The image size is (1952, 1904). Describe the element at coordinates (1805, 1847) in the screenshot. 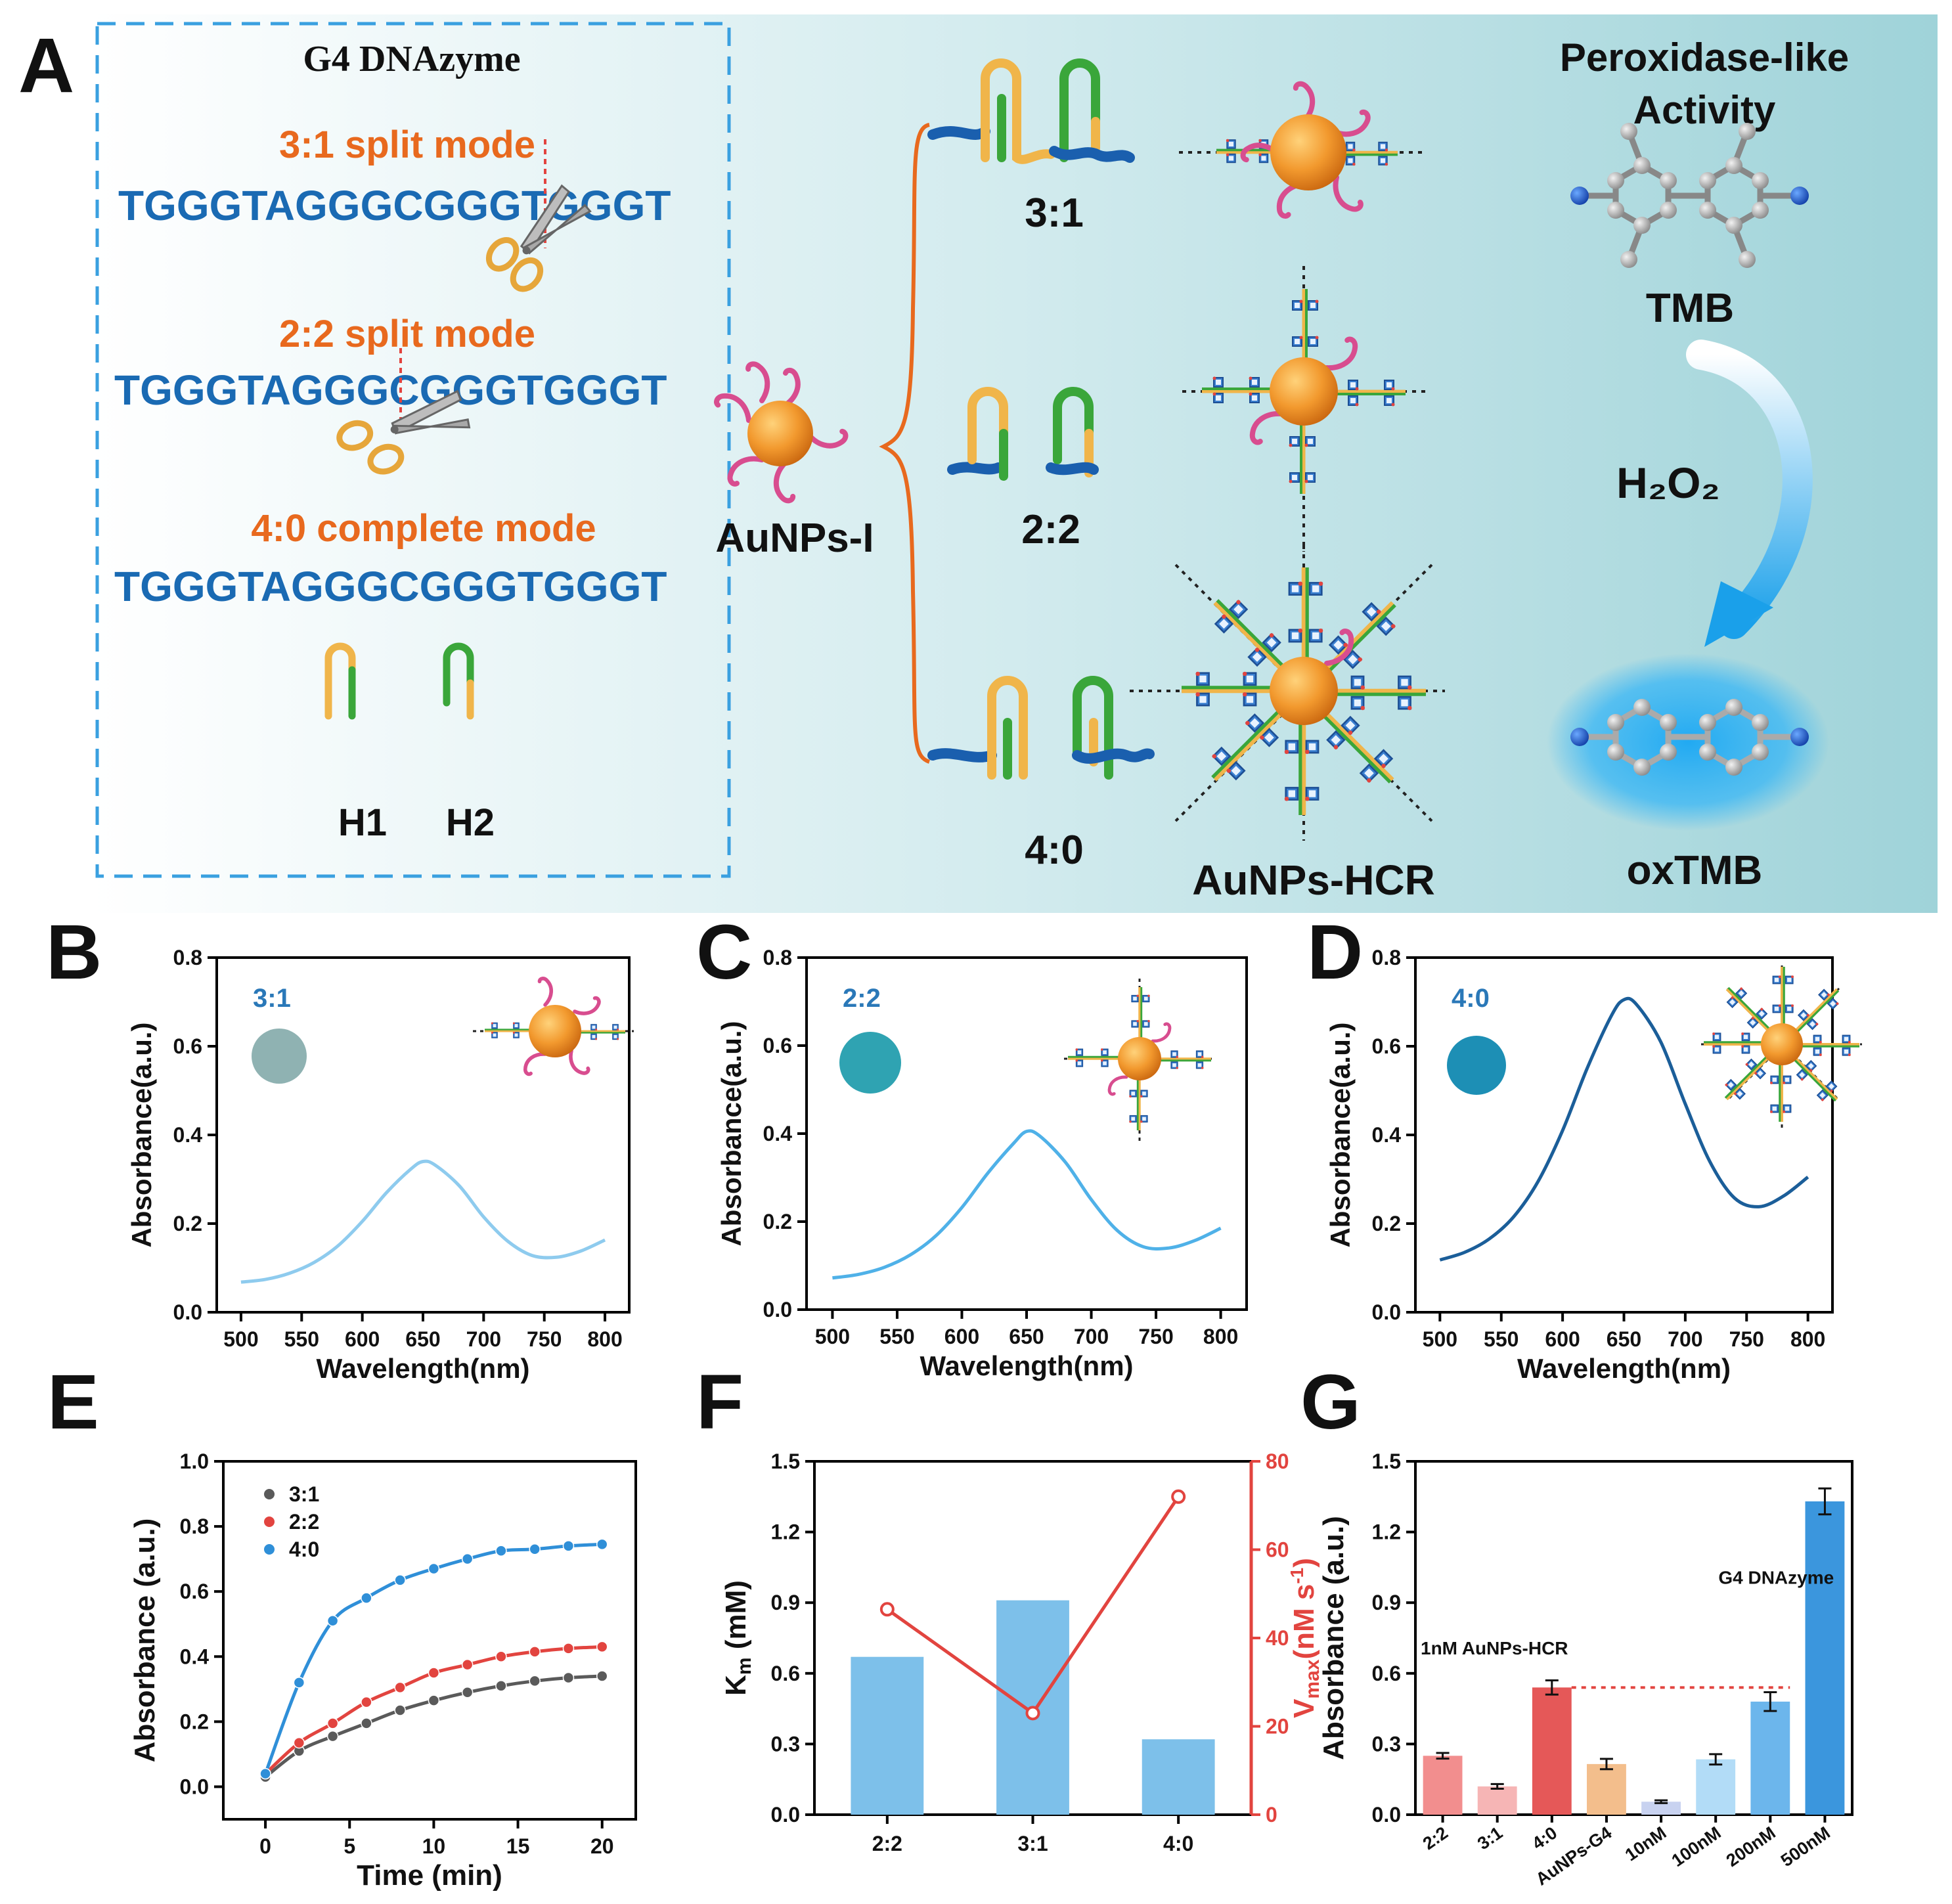

I see `x-tick-label: 500nM` at that location.